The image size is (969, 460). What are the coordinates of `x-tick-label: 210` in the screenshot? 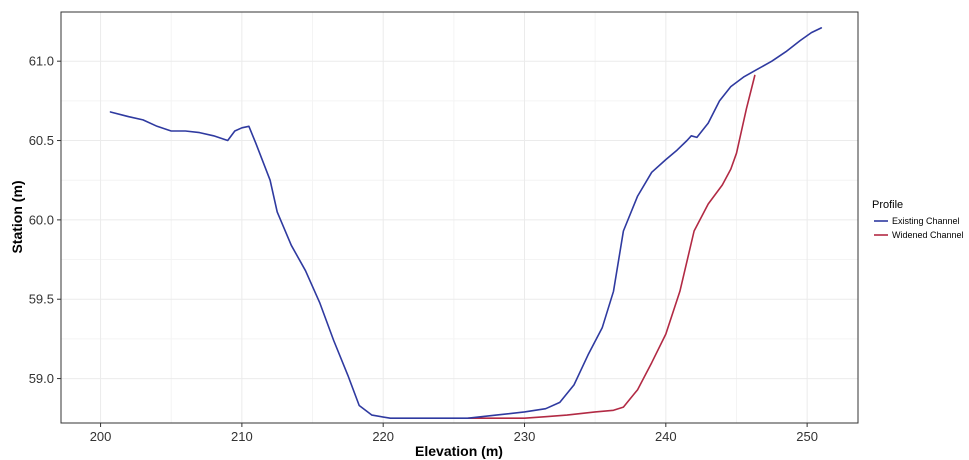 It's located at (242, 436).